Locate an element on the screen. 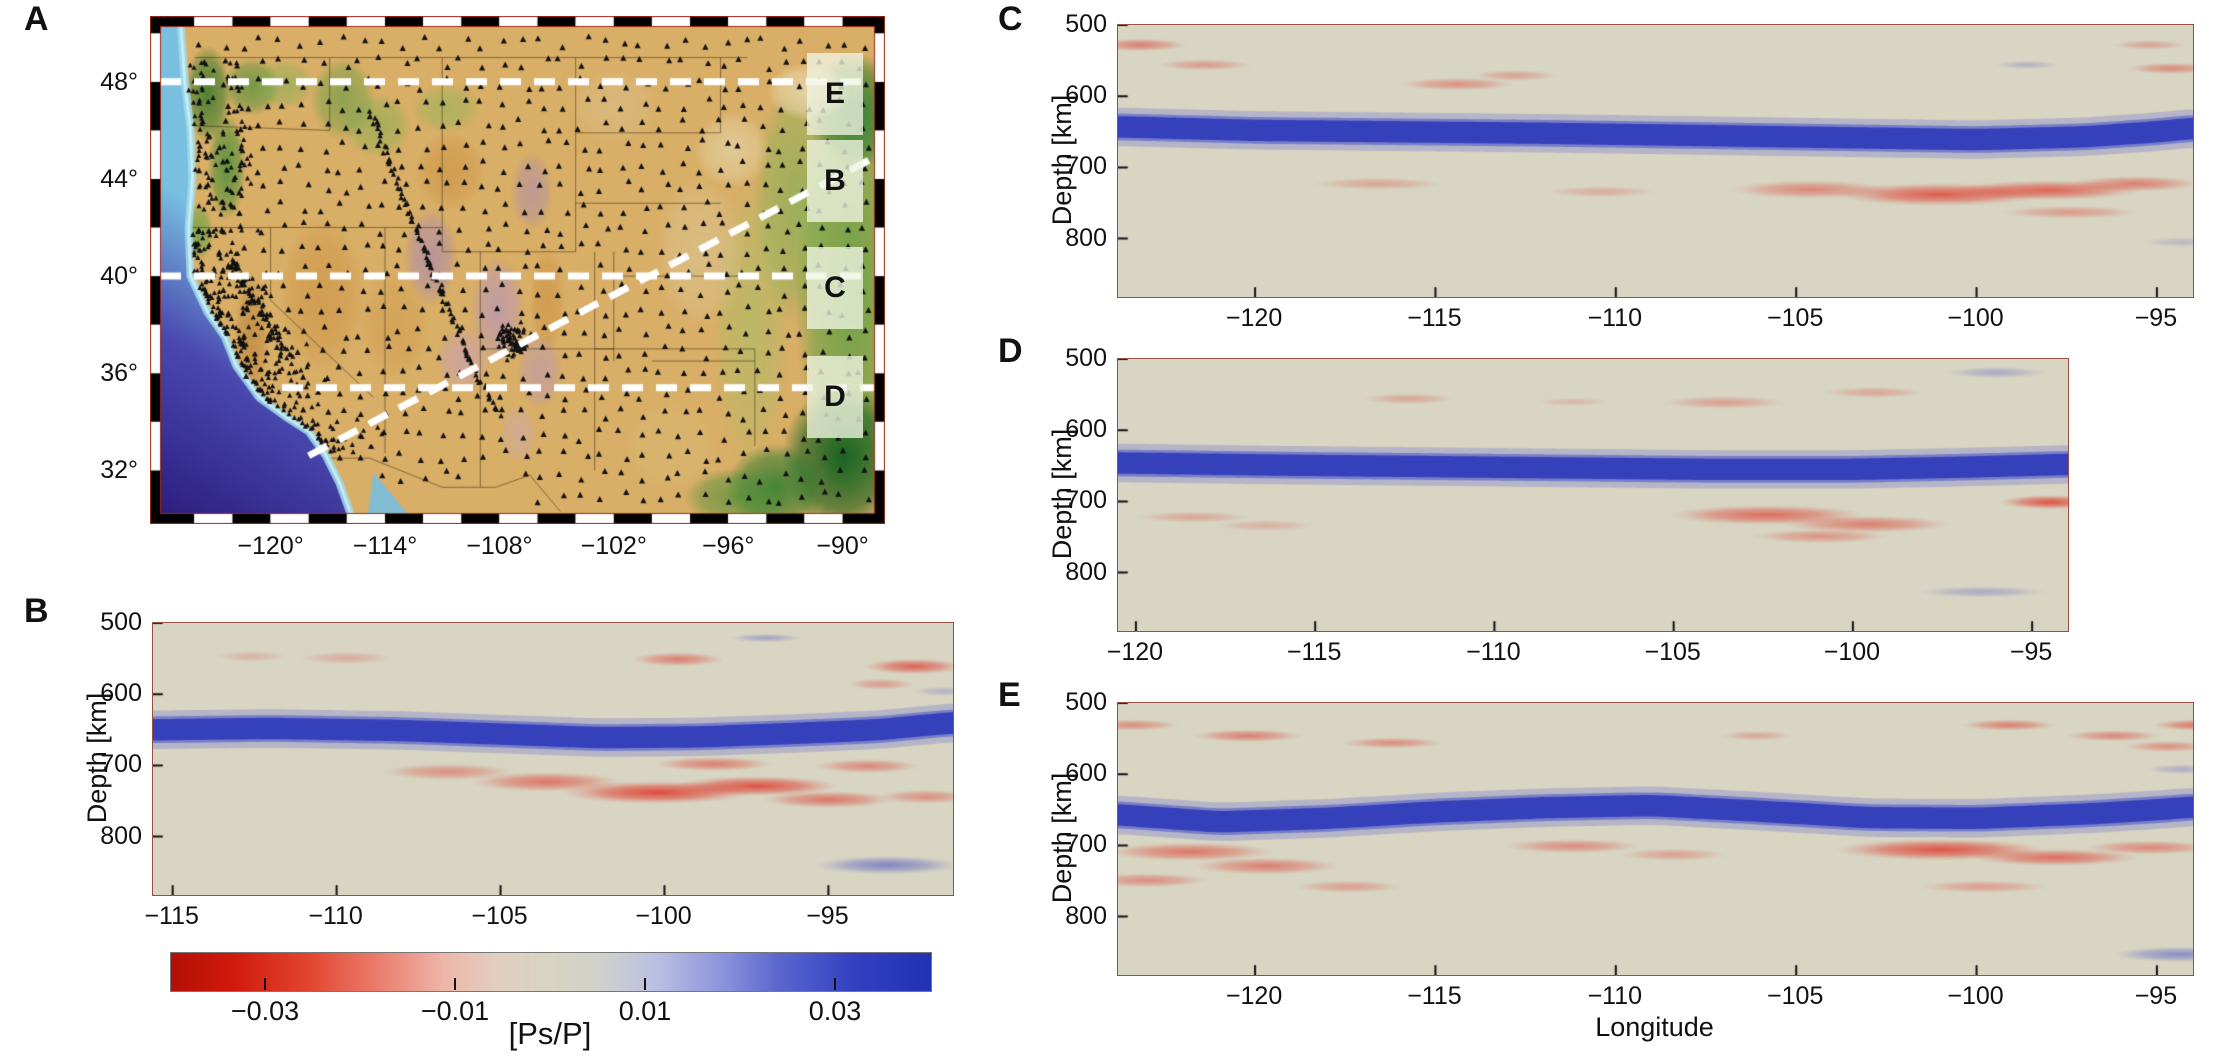  map-lat-tick-label: 44° is located at coordinates (119, 178).